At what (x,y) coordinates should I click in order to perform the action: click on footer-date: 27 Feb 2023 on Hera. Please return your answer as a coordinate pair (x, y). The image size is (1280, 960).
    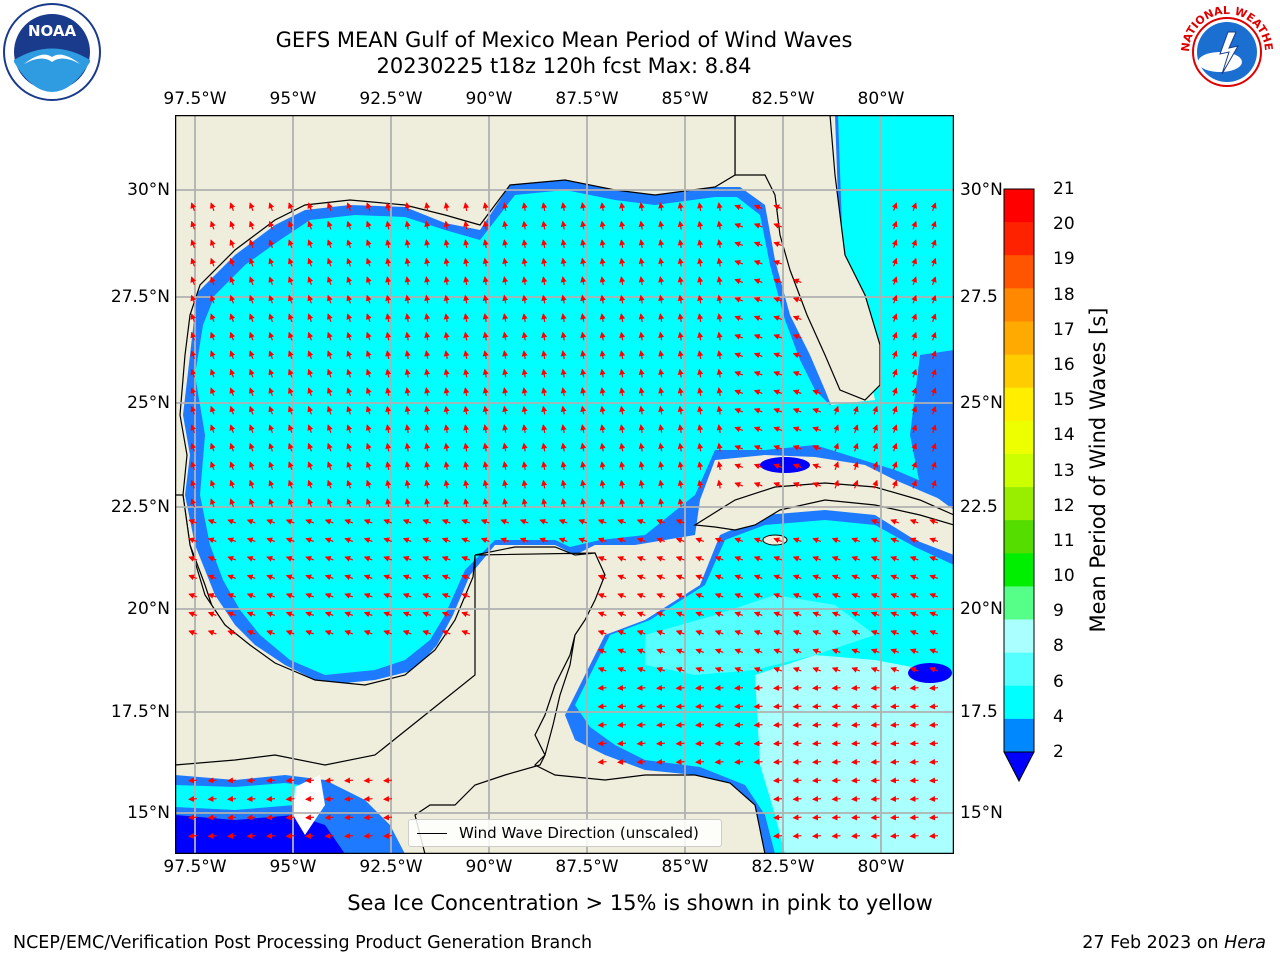
    Looking at the image, I should click on (1174, 943).